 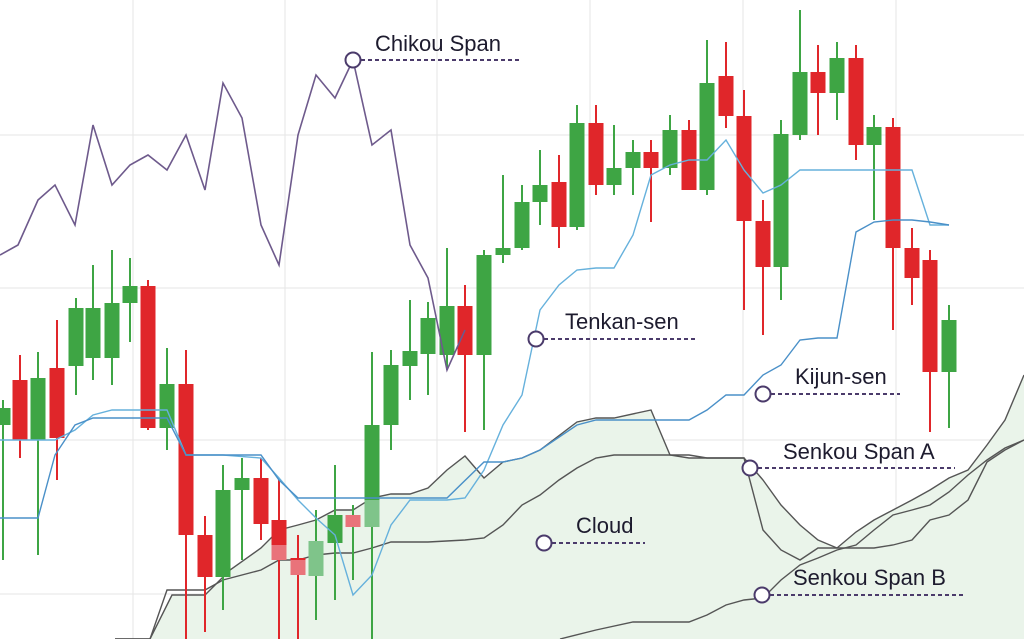 I want to click on cloud-label: Cloud, so click(x=604, y=525).